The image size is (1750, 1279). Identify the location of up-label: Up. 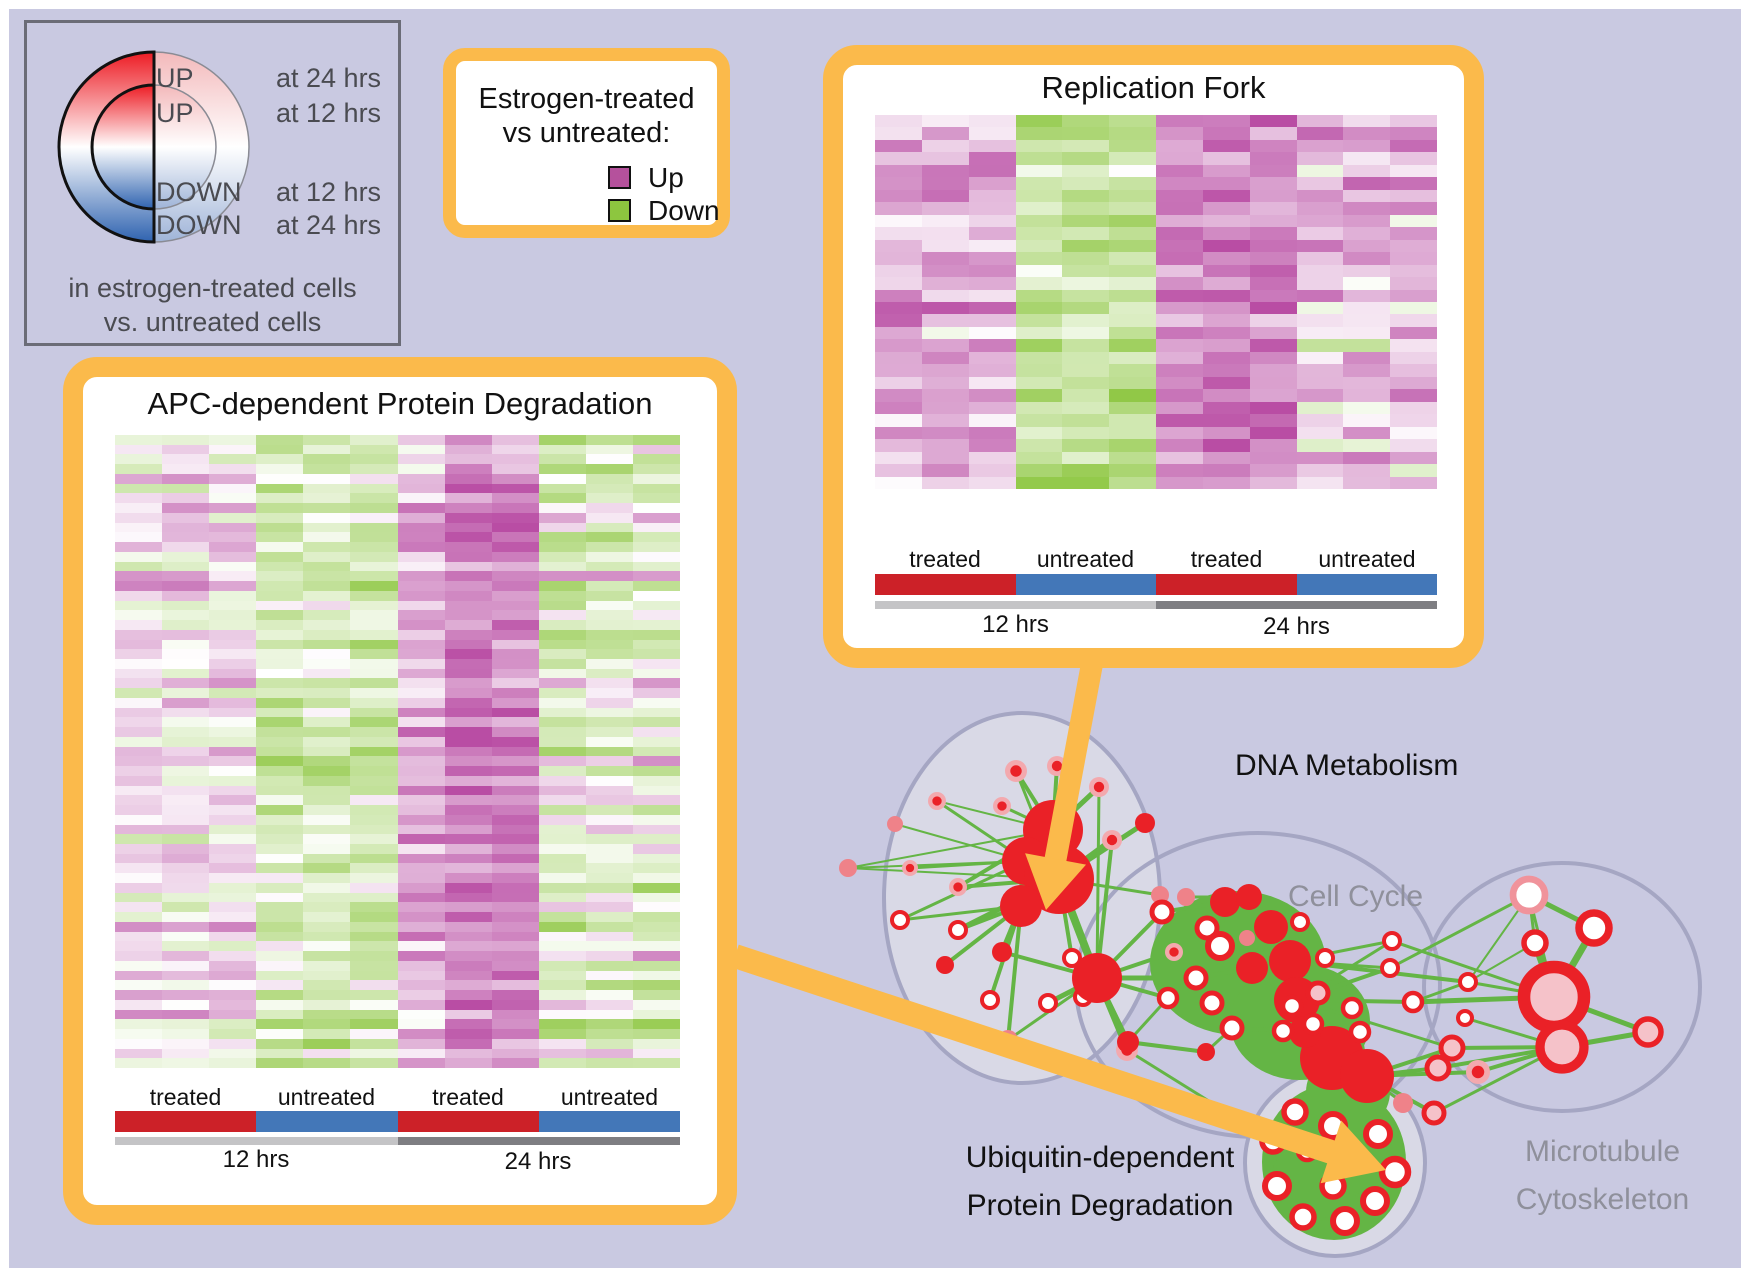
(666, 177).